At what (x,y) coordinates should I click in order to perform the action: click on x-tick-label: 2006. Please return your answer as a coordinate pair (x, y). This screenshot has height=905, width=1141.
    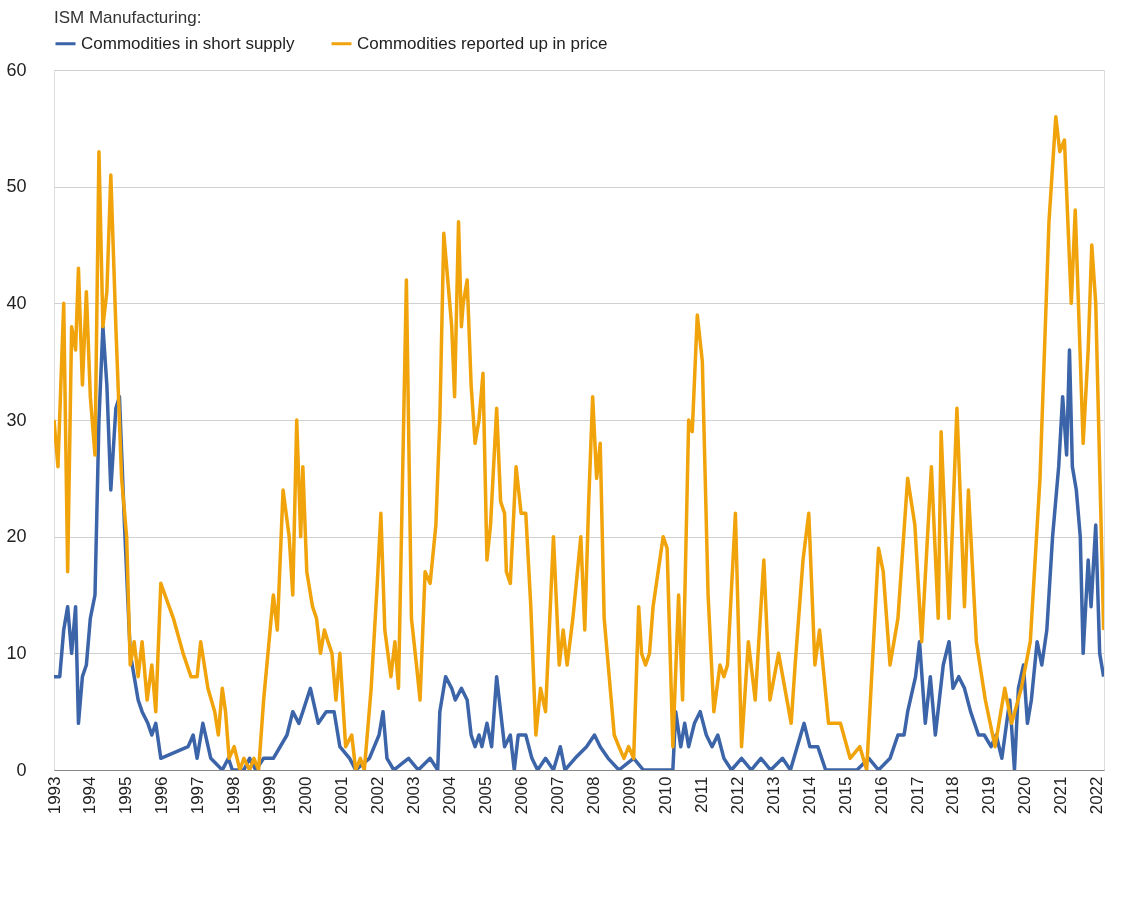
    Looking at the image, I should click on (521, 795).